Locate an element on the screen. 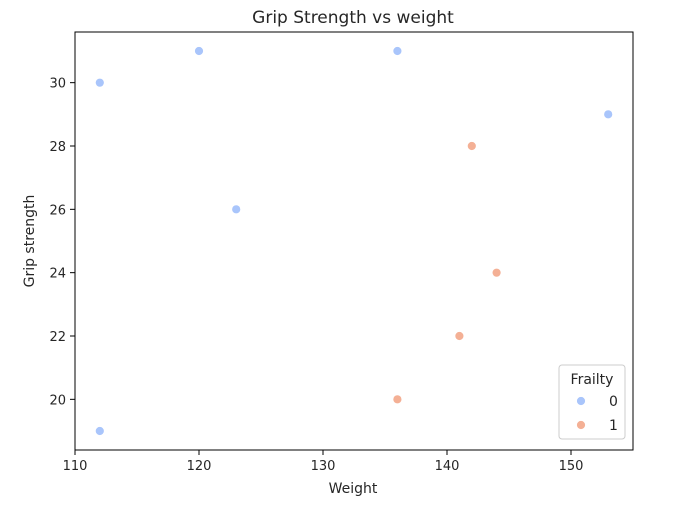  y-axis: 20 22 24 26 28 30 is located at coordinates (62, 242).